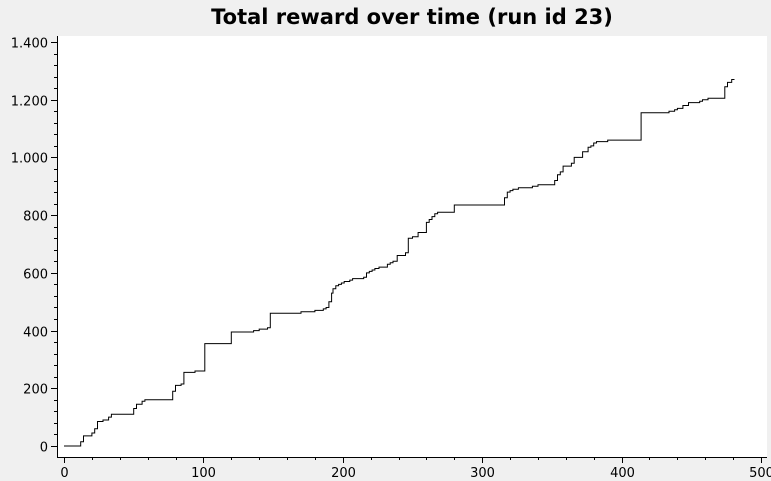 The width and height of the screenshot is (771, 481). What do you see at coordinates (35, 333) in the screenshot?
I see `y-tick-label: 400` at bounding box center [35, 333].